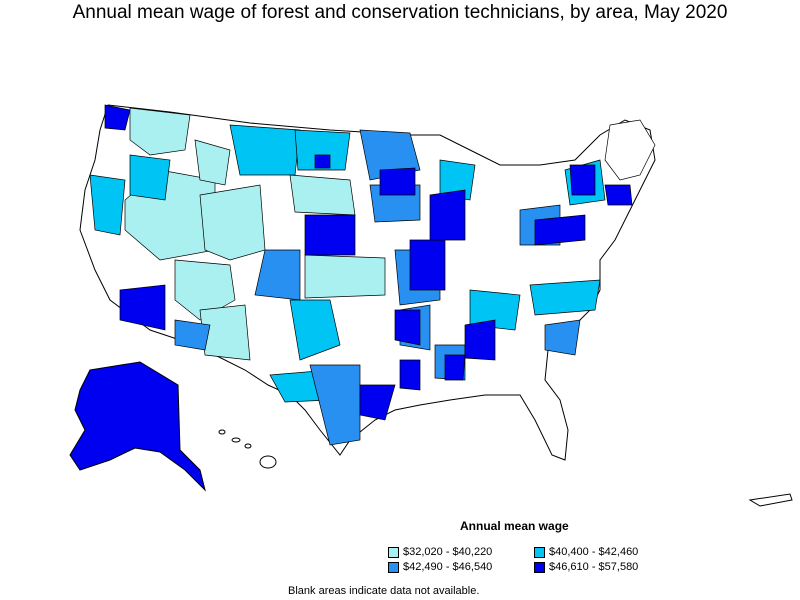 The width and height of the screenshot is (800, 600). I want to click on puerto-rico-outline, so click(770, 500).